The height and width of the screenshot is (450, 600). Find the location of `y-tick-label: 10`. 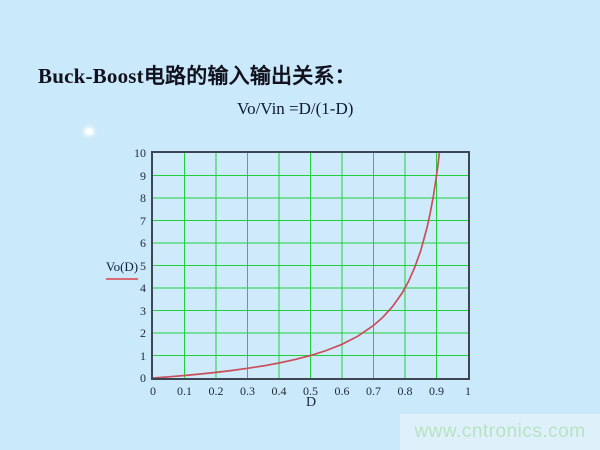

y-tick-label: 10 is located at coordinates (140, 153).